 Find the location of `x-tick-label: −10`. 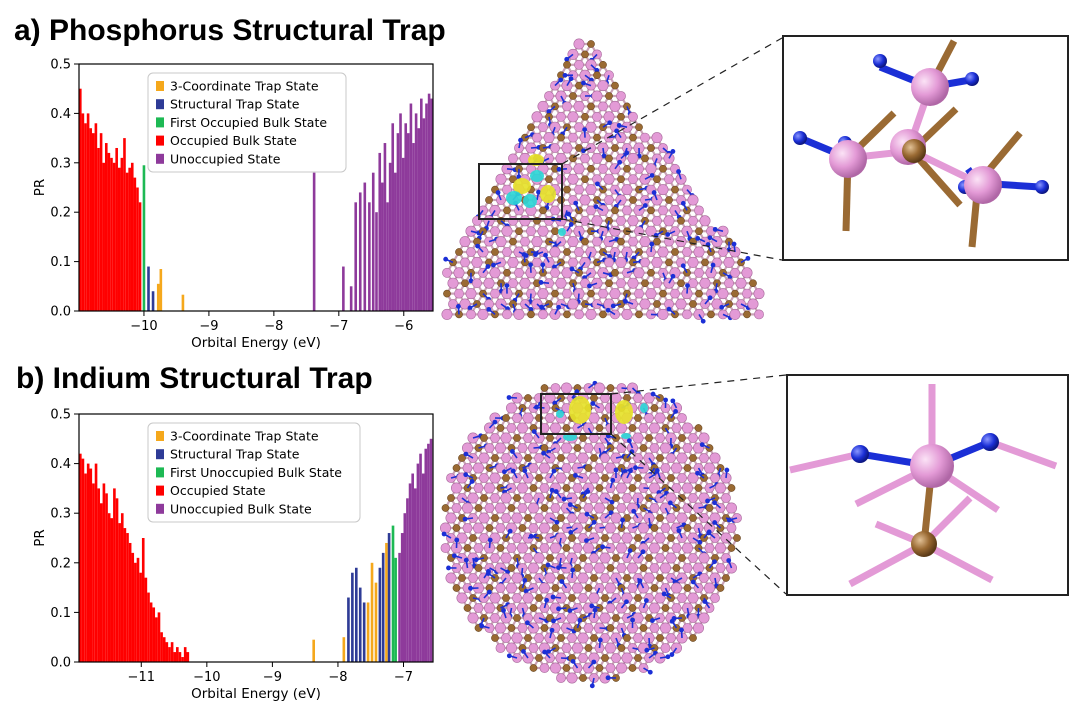

x-tick-label: −10 is located at coordinates (206, 677).